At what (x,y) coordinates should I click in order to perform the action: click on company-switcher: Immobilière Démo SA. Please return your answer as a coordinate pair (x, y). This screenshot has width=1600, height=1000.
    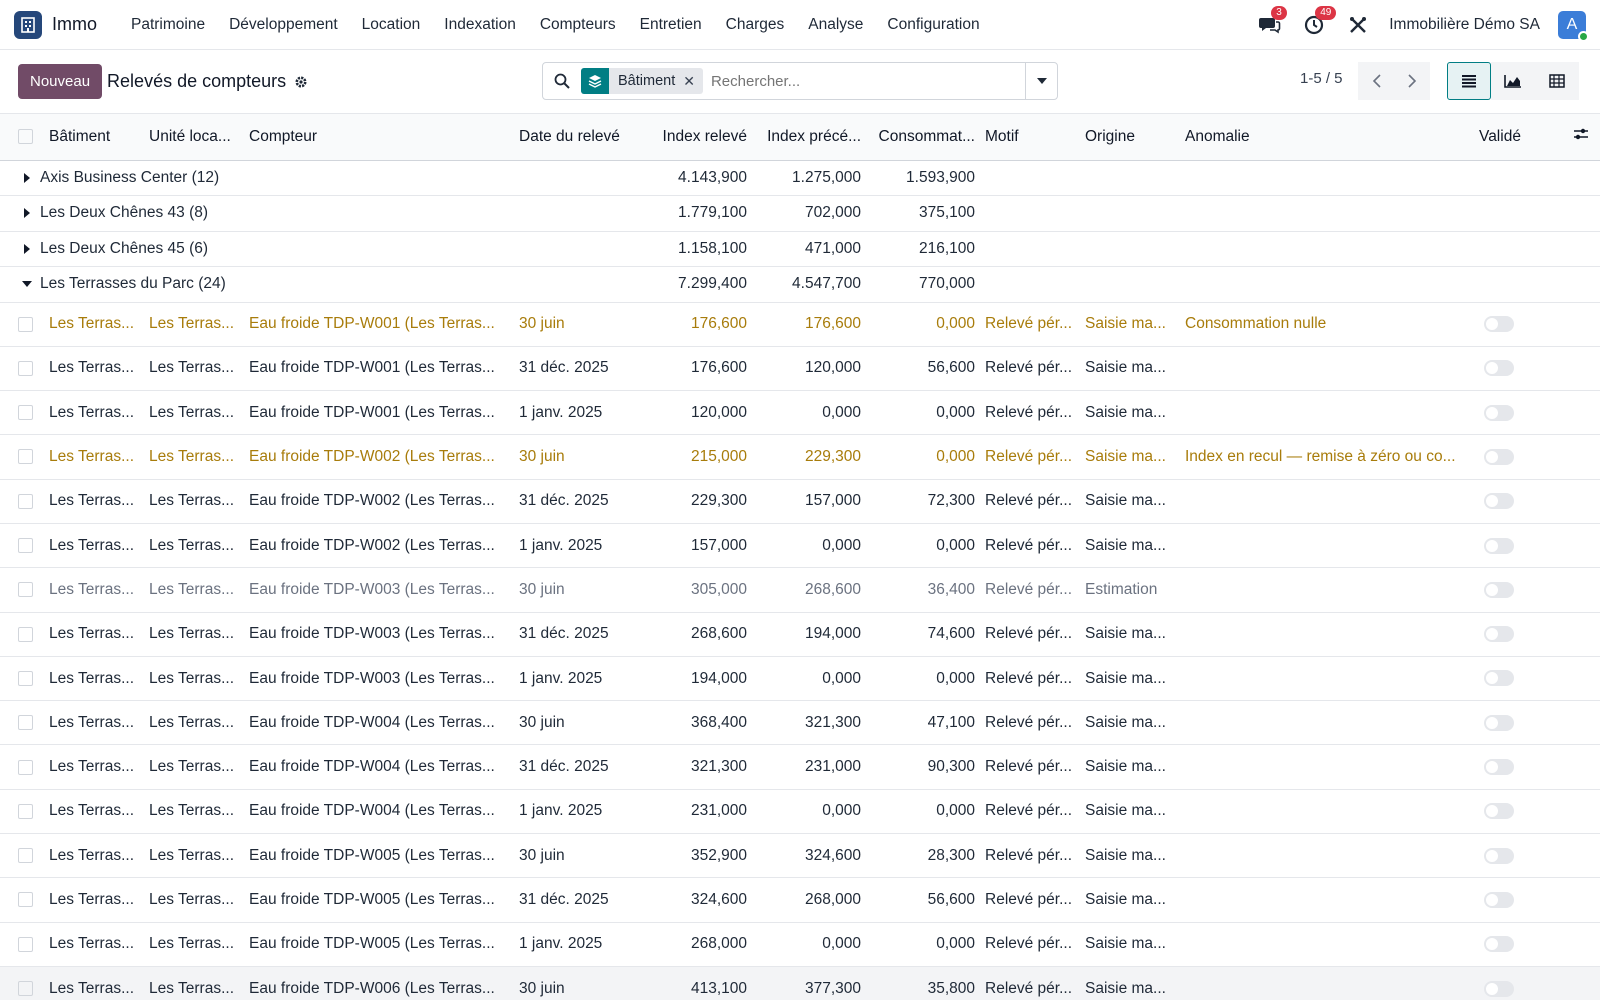
    Looking at the image, I should click on (1464, 24).